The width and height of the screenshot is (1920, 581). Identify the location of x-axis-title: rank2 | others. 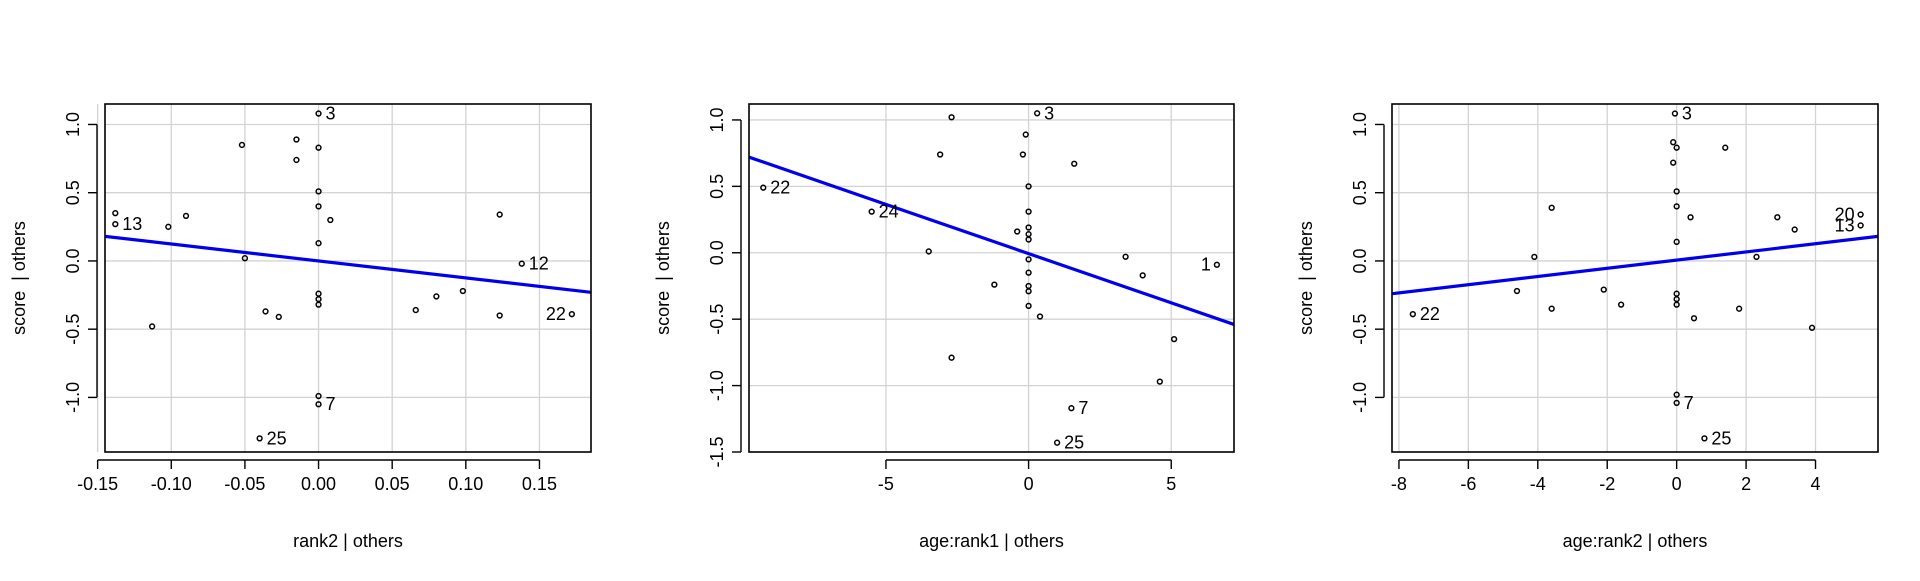
(348, 541).